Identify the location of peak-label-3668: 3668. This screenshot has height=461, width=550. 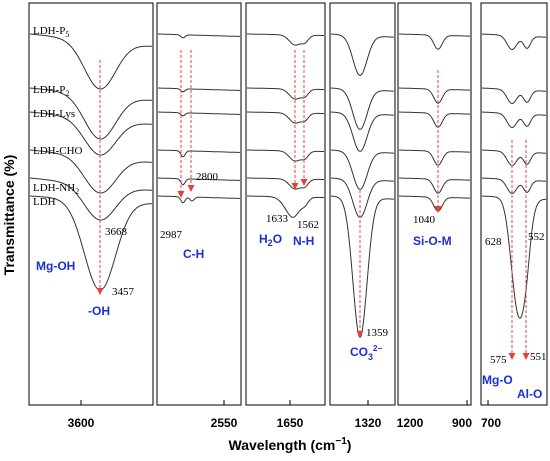
(116, 232).